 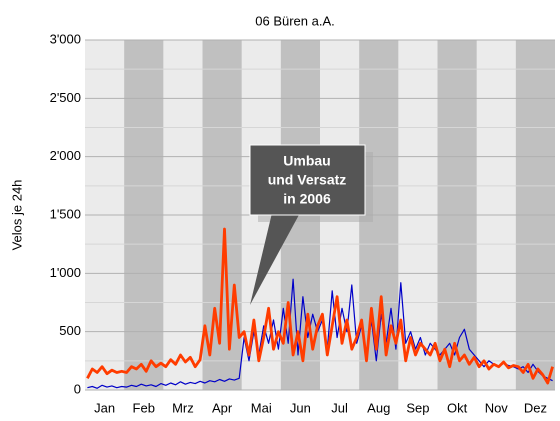 What do you see at coordinates (311, 224) in the screenshot?
I see `annotation: Umbau und Versatz in 2006` at bounding box center [311, 224].